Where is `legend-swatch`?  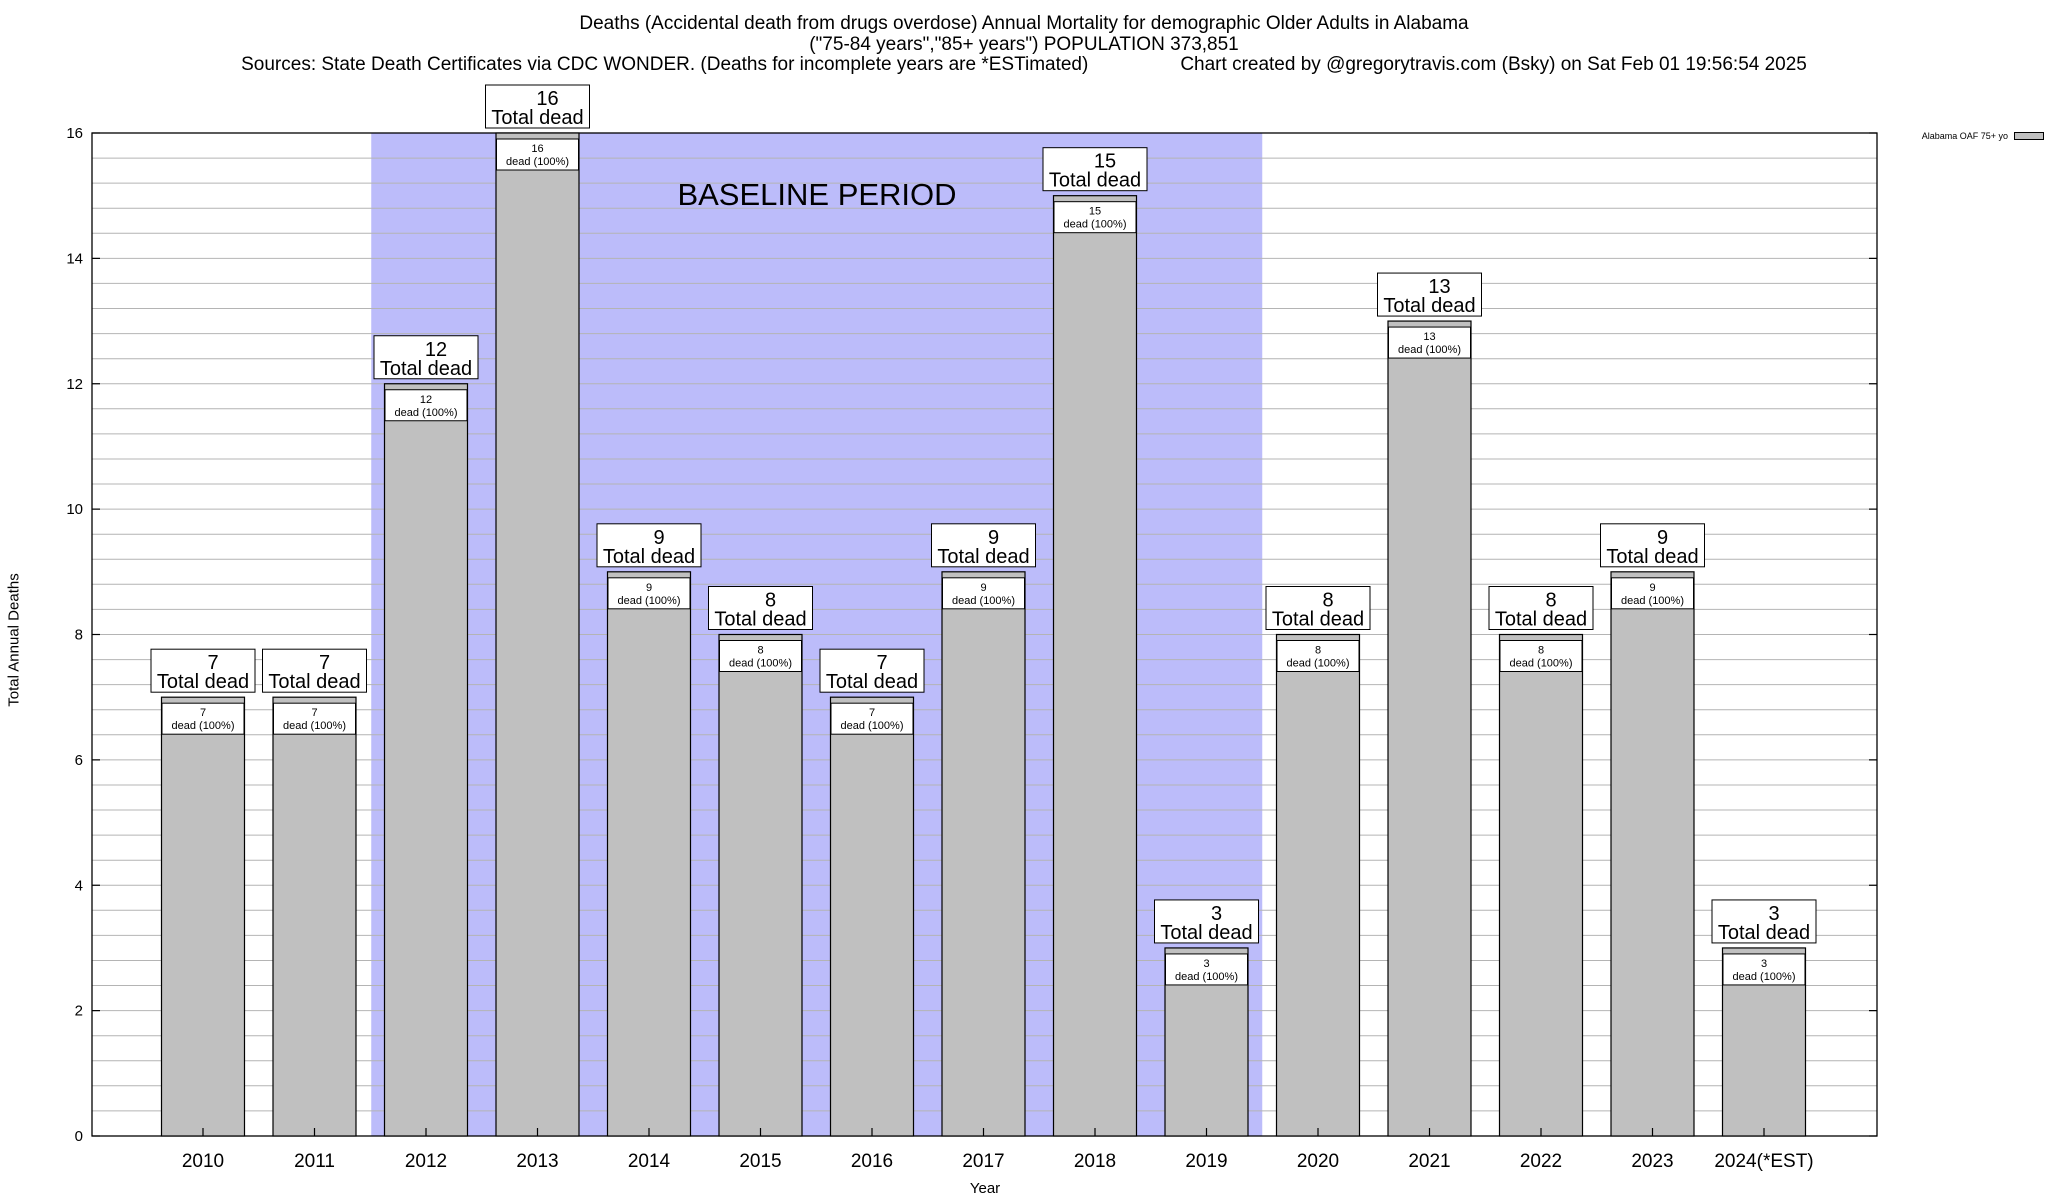
legend-swatch is located at coordinates (2029, 136).